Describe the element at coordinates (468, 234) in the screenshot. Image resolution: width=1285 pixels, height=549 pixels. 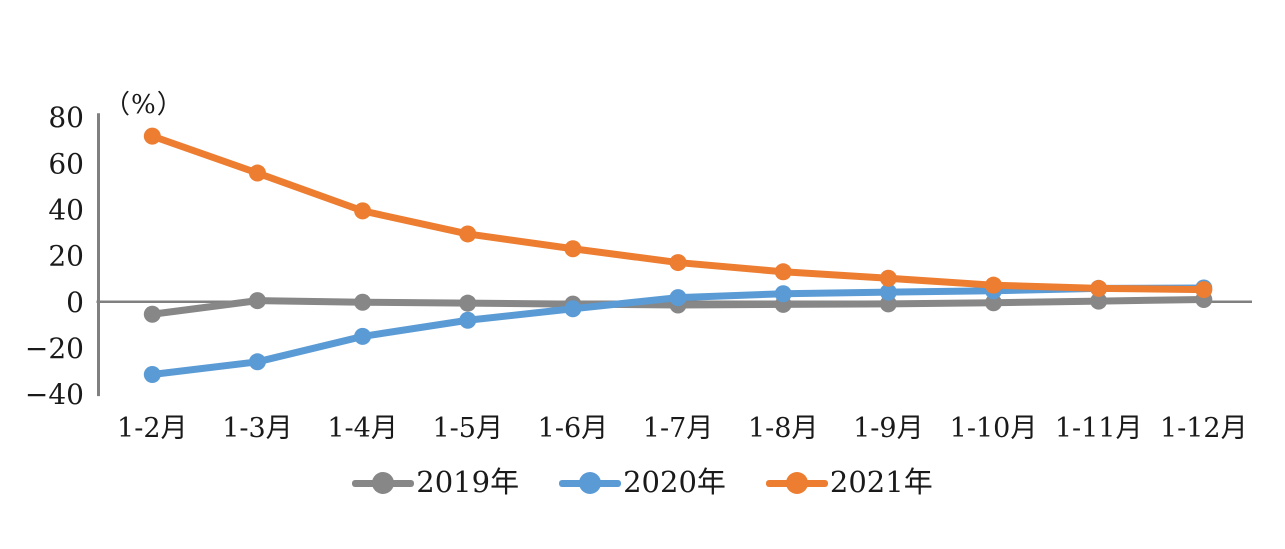
I see `series-point-2021年-1-5月` at that location.